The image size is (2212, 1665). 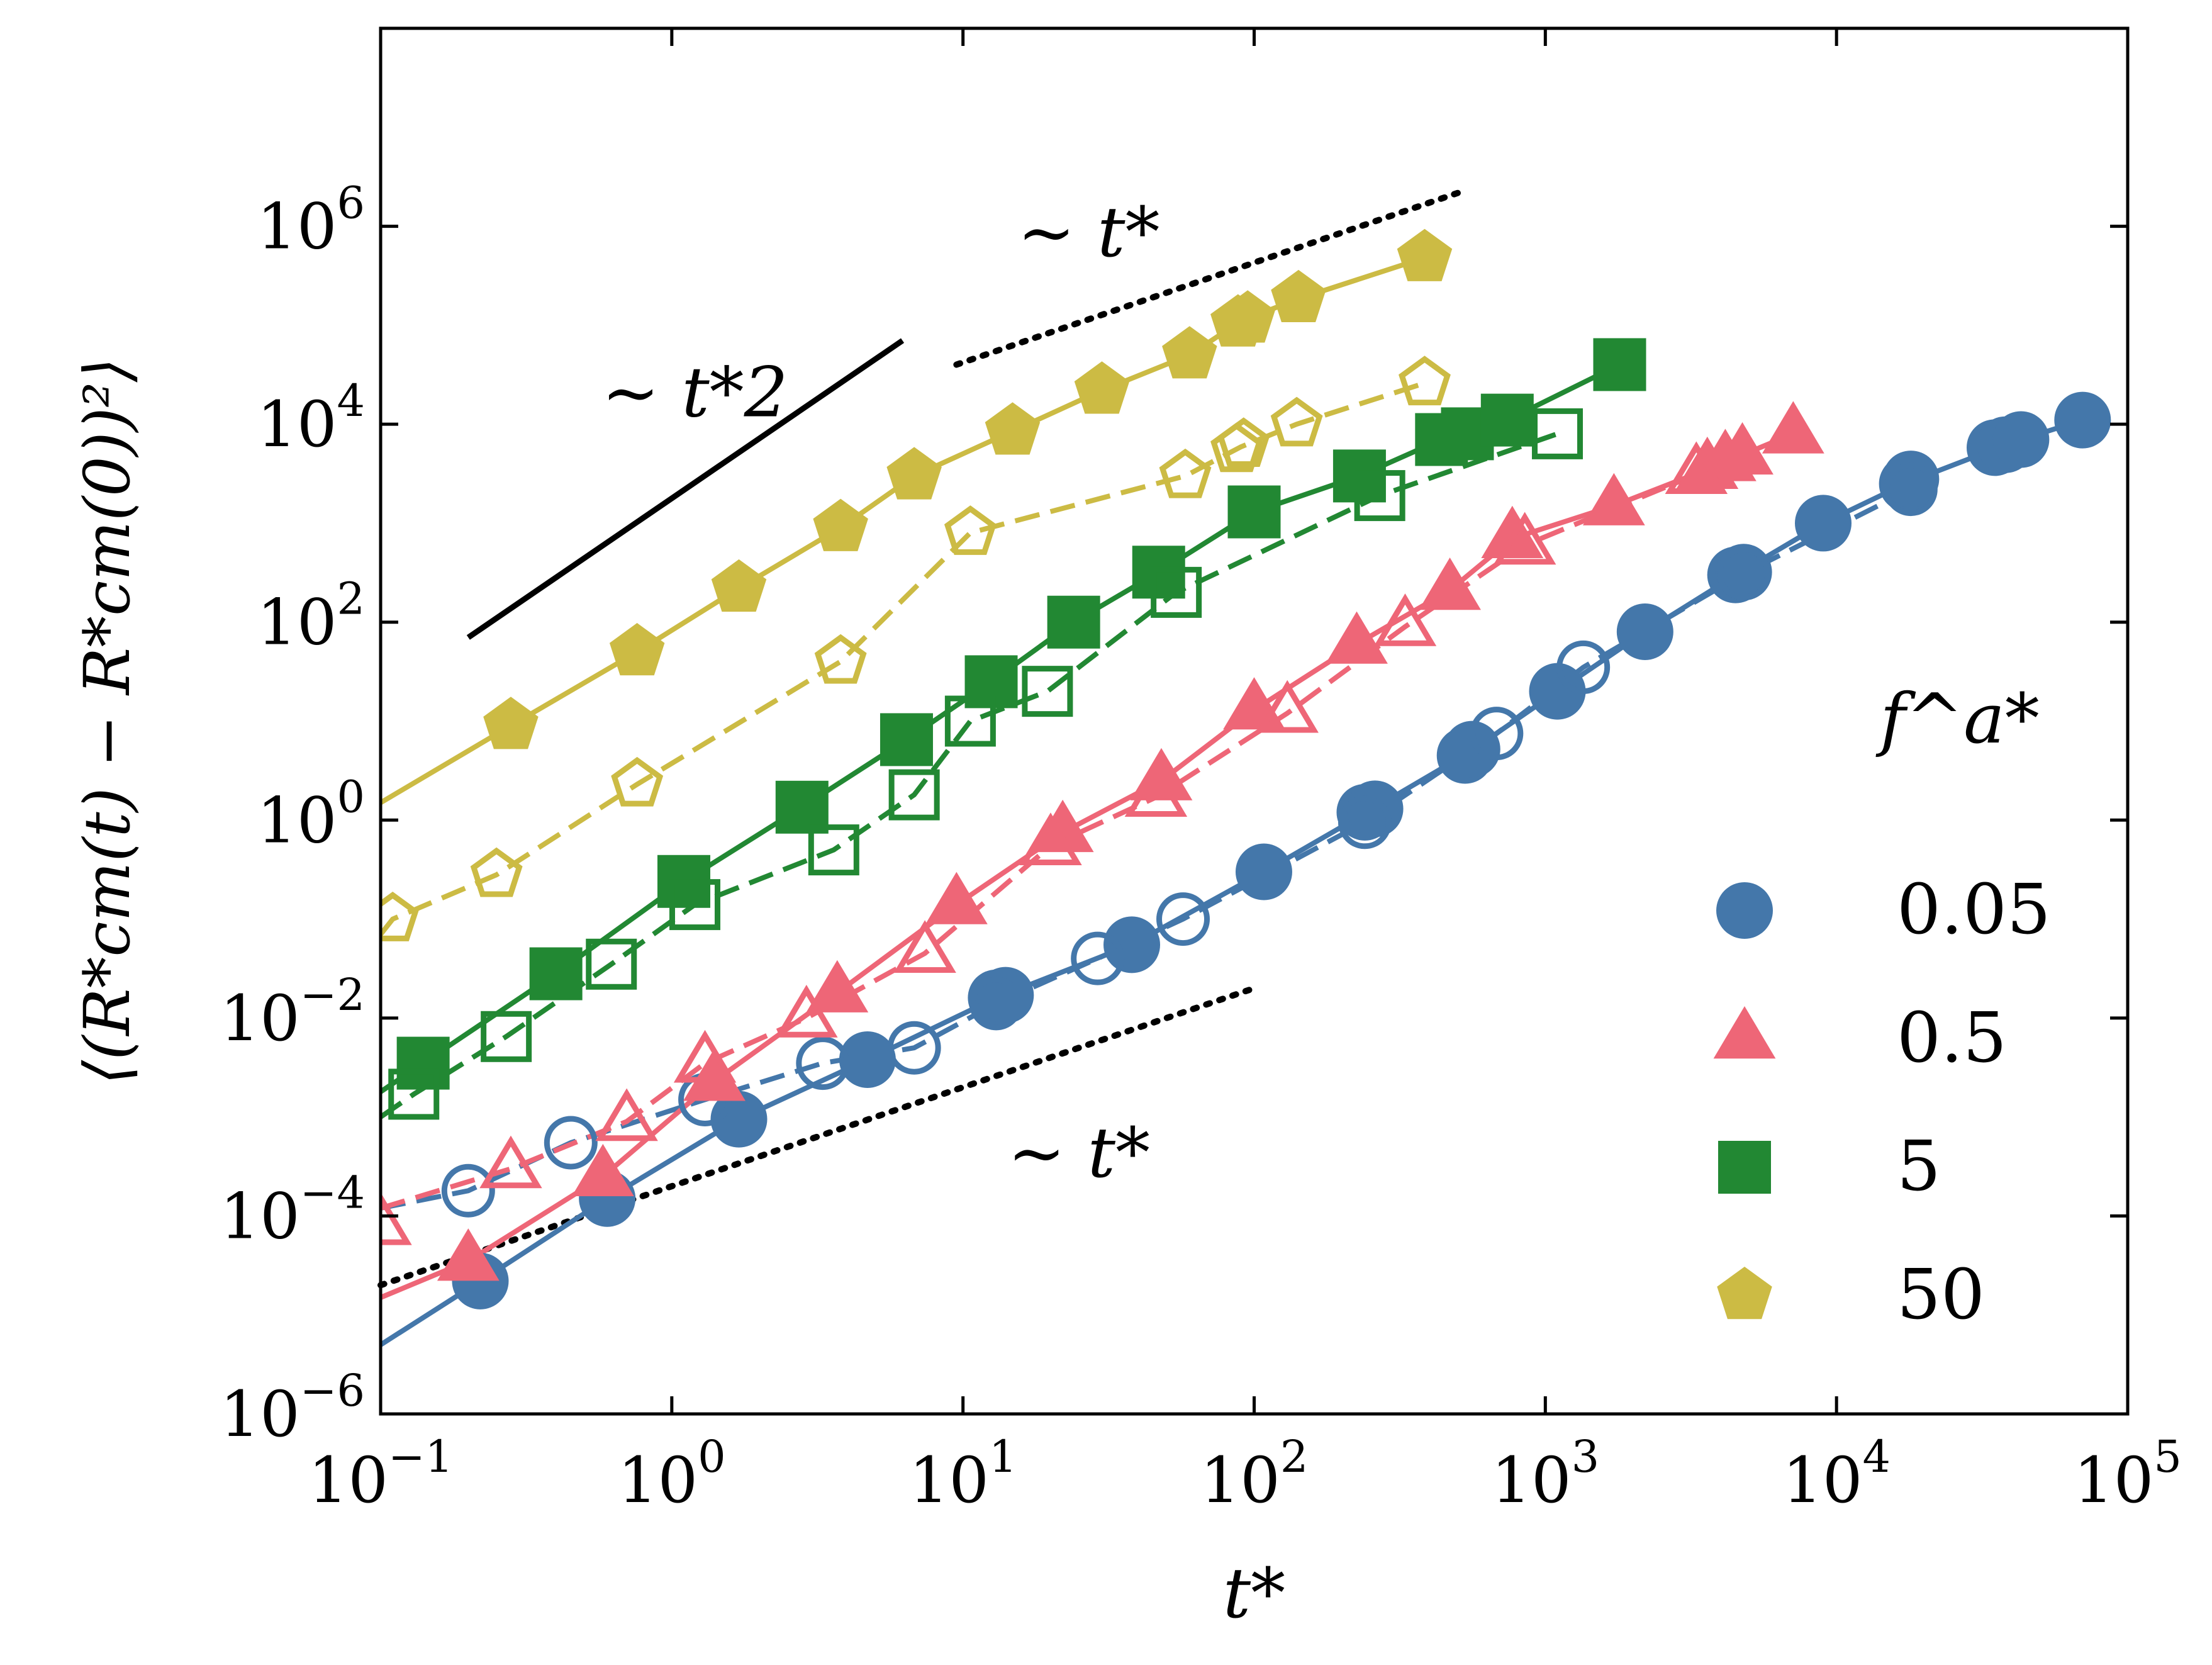 I want to click on y-tick-label-1: 10⁻⁴, so click(x=292, y=1210).